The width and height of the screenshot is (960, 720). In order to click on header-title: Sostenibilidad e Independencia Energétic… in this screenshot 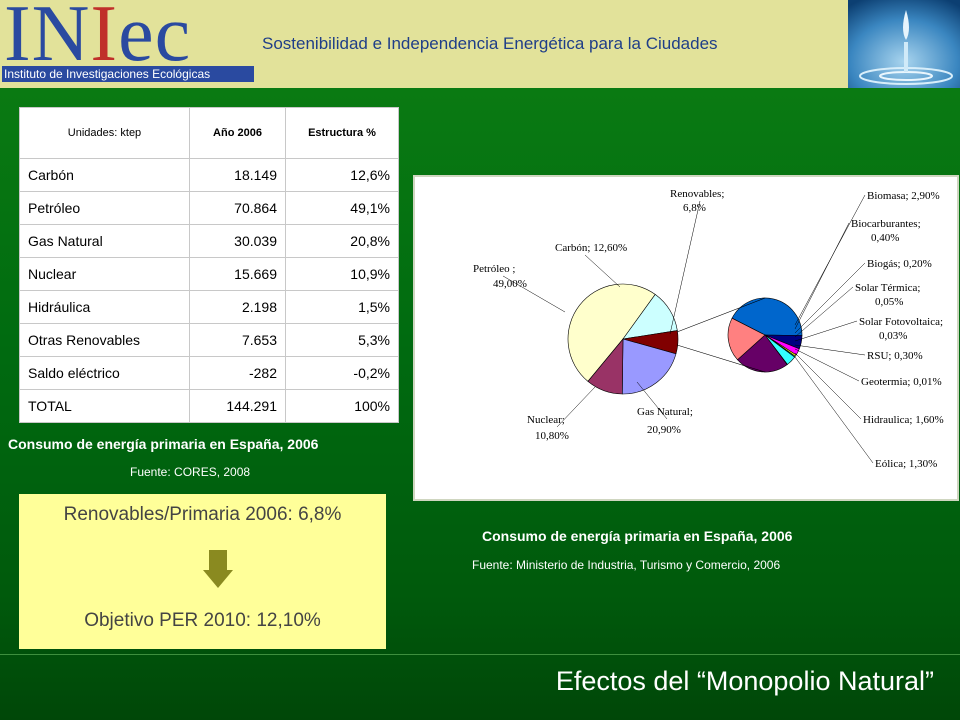, I will do `click(490, 43)`.